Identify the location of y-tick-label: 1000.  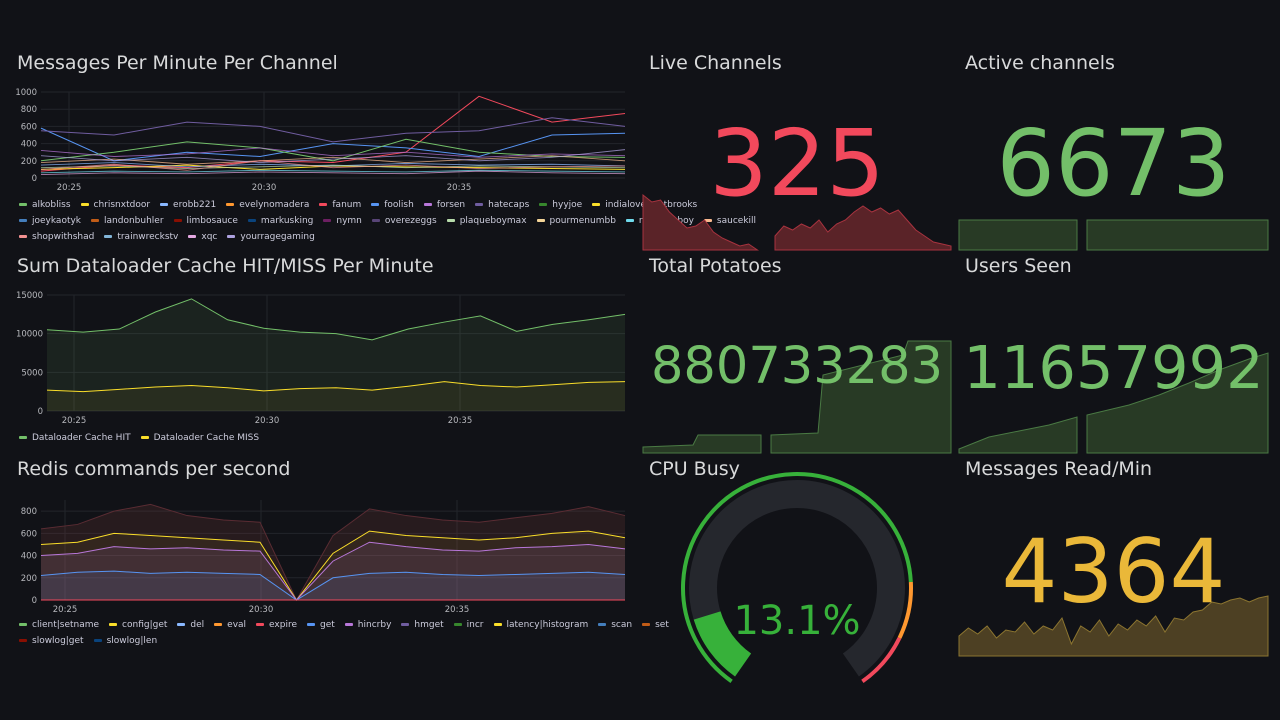
(26, 93).